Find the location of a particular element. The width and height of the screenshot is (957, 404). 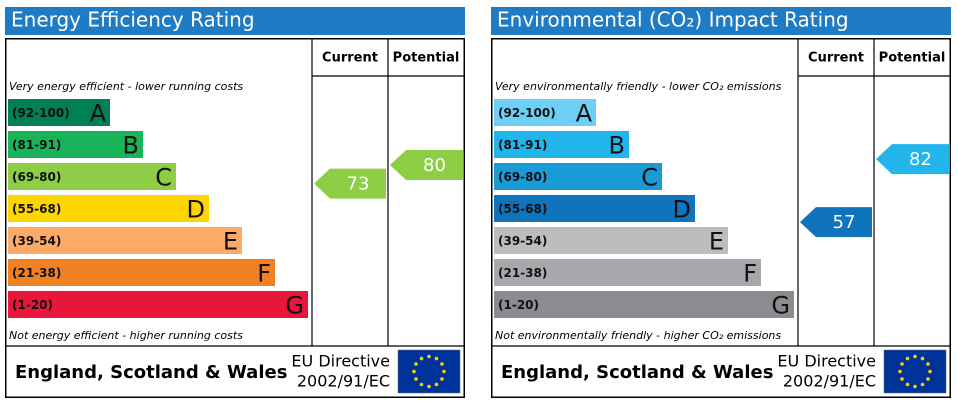

panel-title: Environmental (CO₂) Impact Rating is located at coordinates (673, 20).